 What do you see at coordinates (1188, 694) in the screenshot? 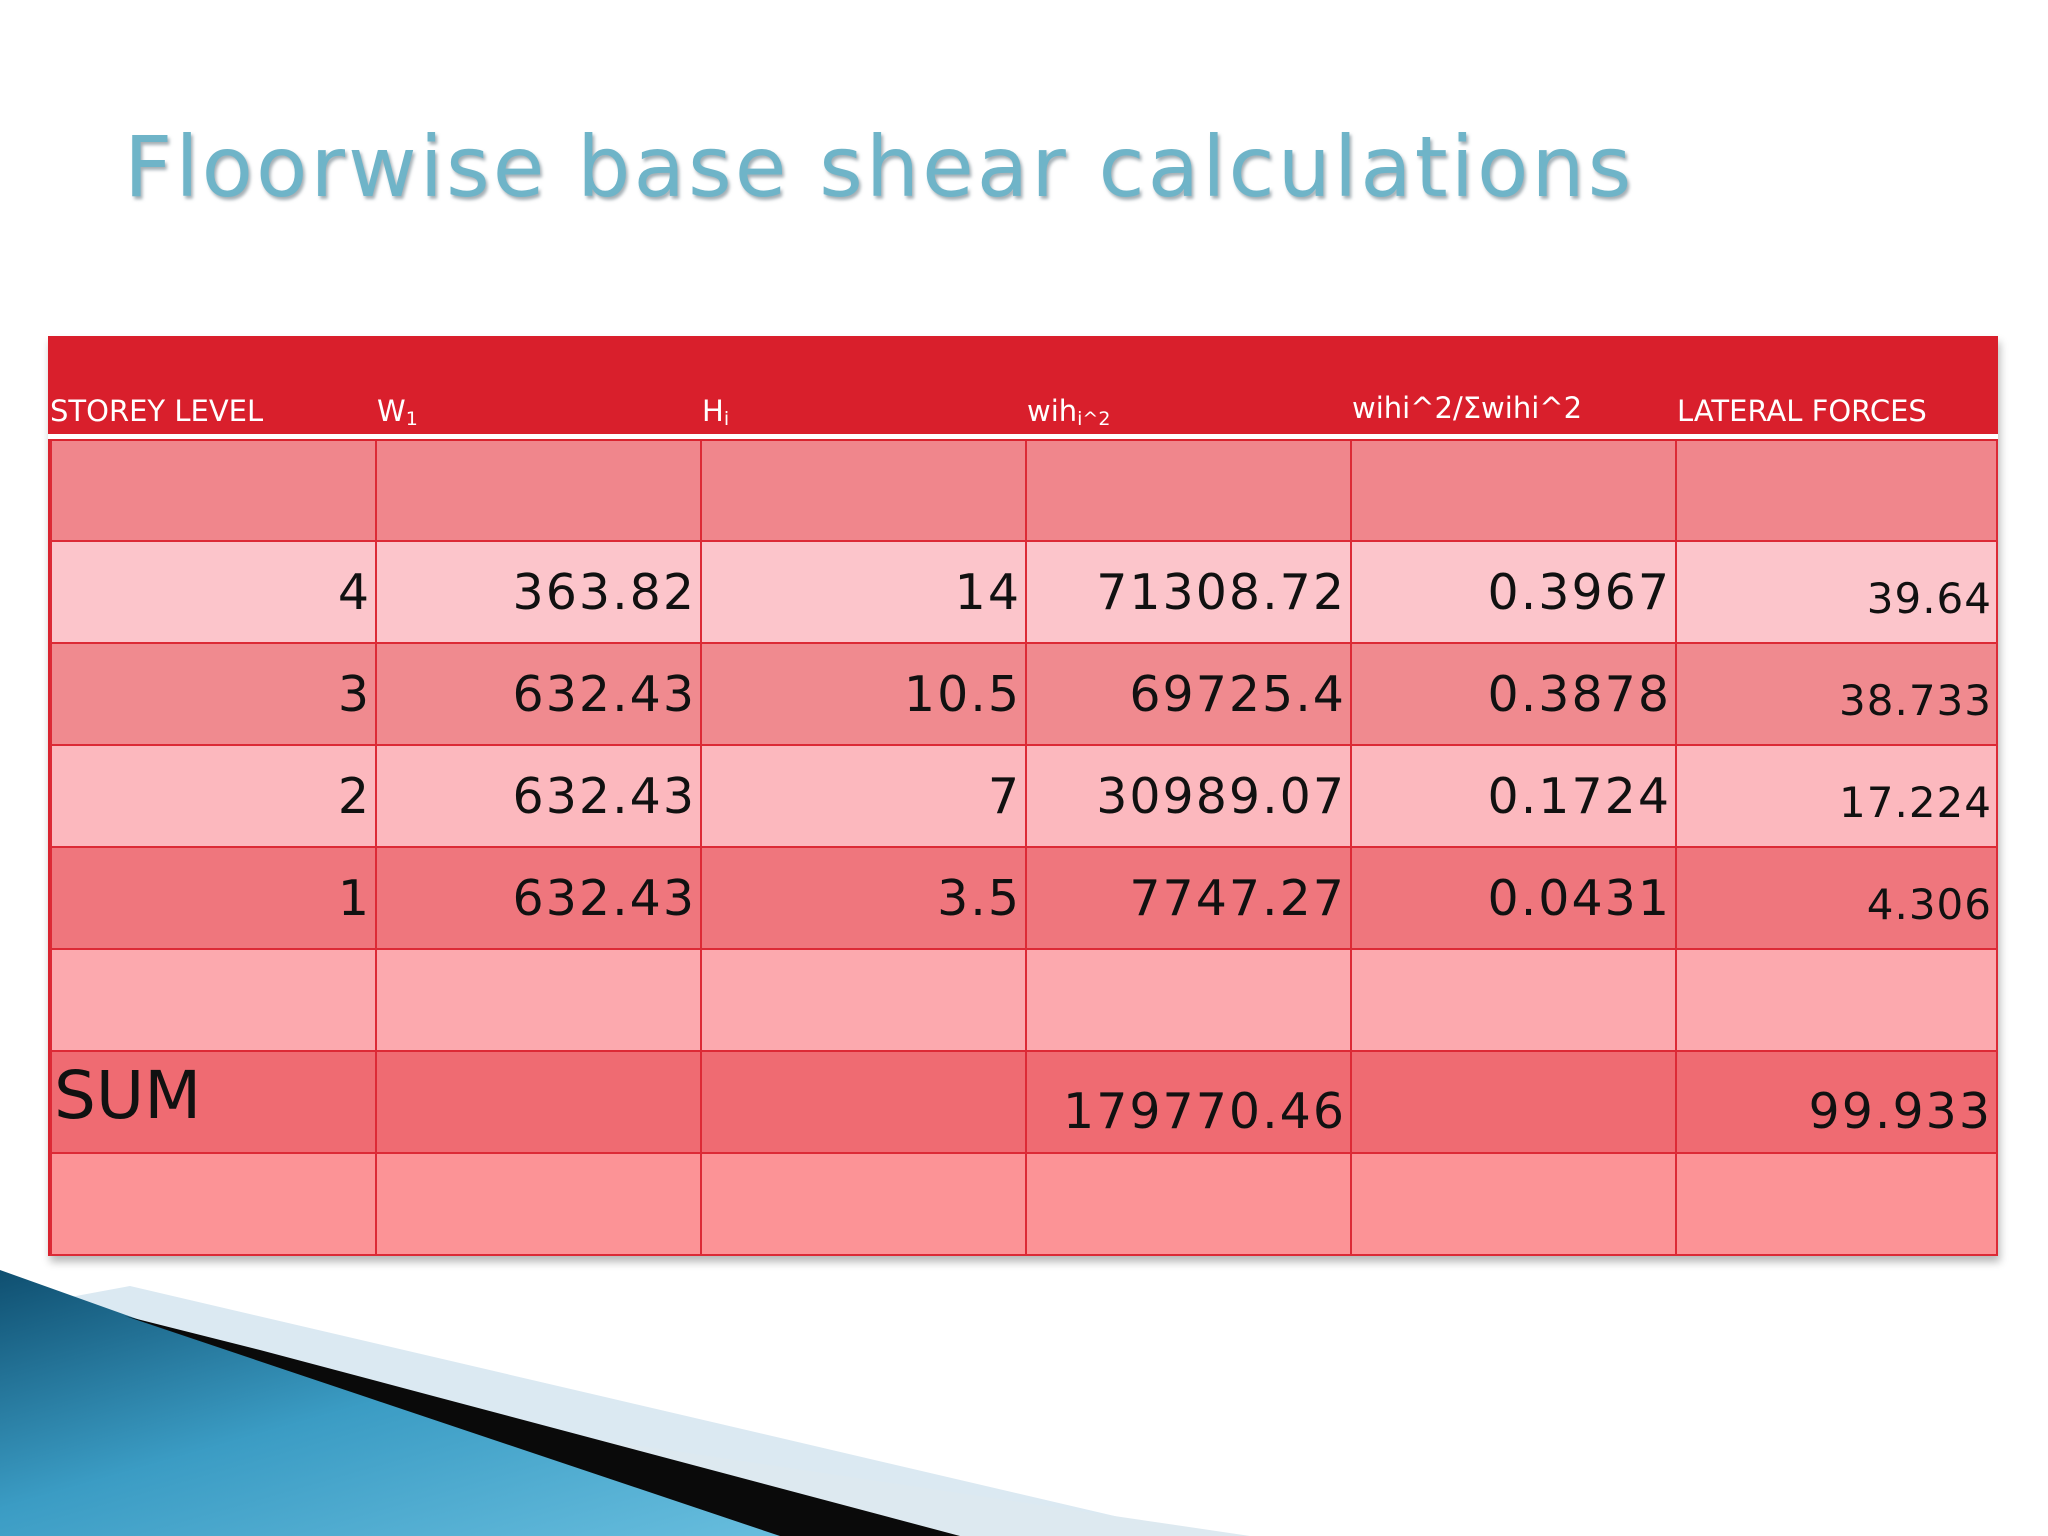
I see `cell-wihi2: 69725.4` at bounding box center [1188, 694].